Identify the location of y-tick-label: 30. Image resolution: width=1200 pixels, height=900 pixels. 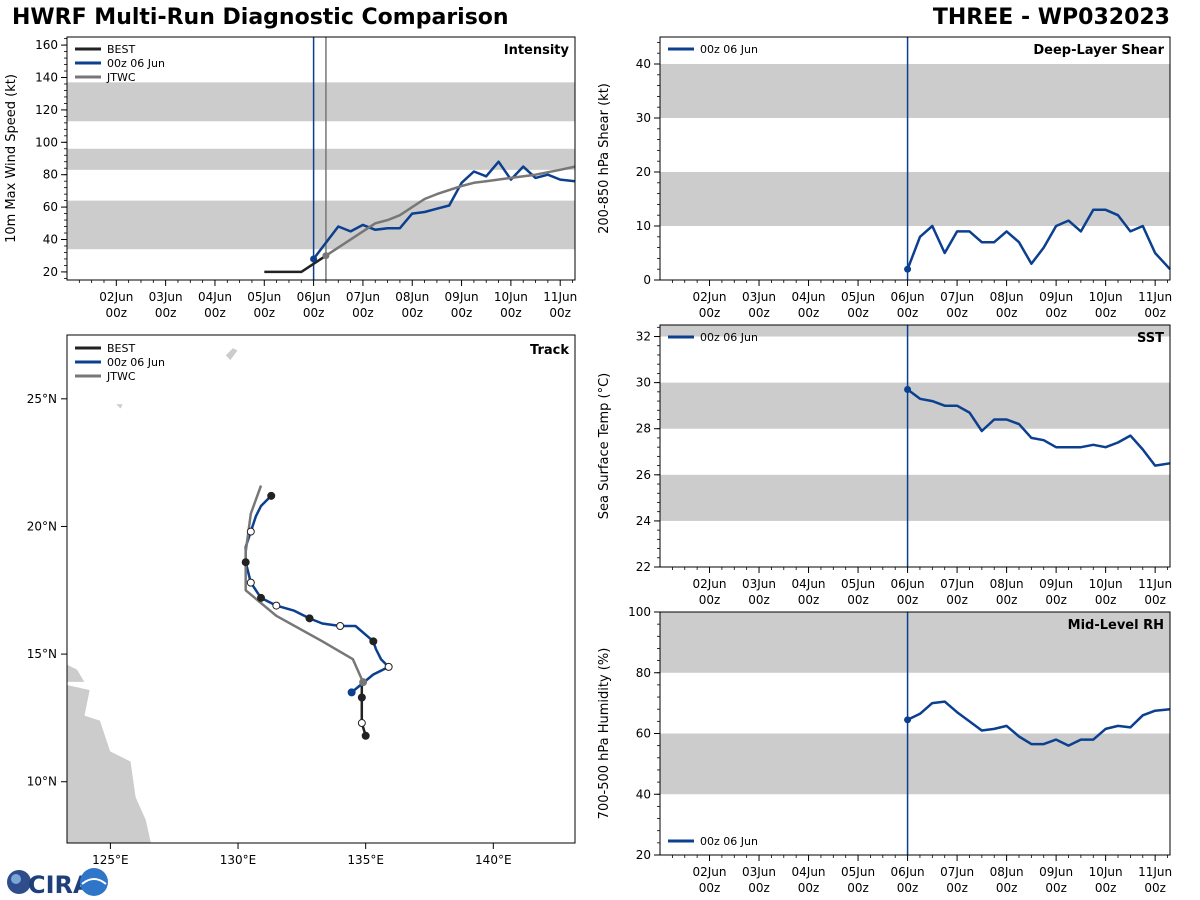
(643, 383).